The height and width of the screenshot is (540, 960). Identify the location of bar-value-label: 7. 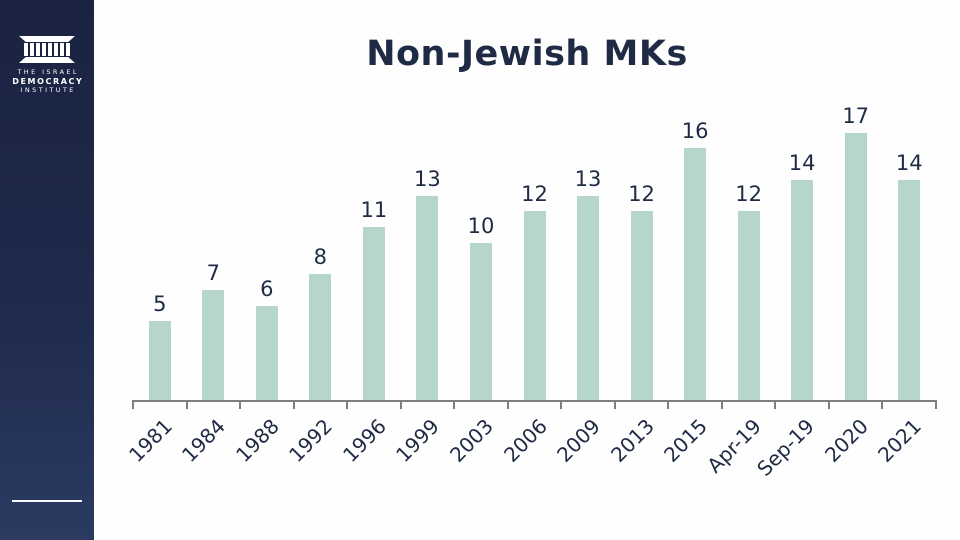
(213, 273).